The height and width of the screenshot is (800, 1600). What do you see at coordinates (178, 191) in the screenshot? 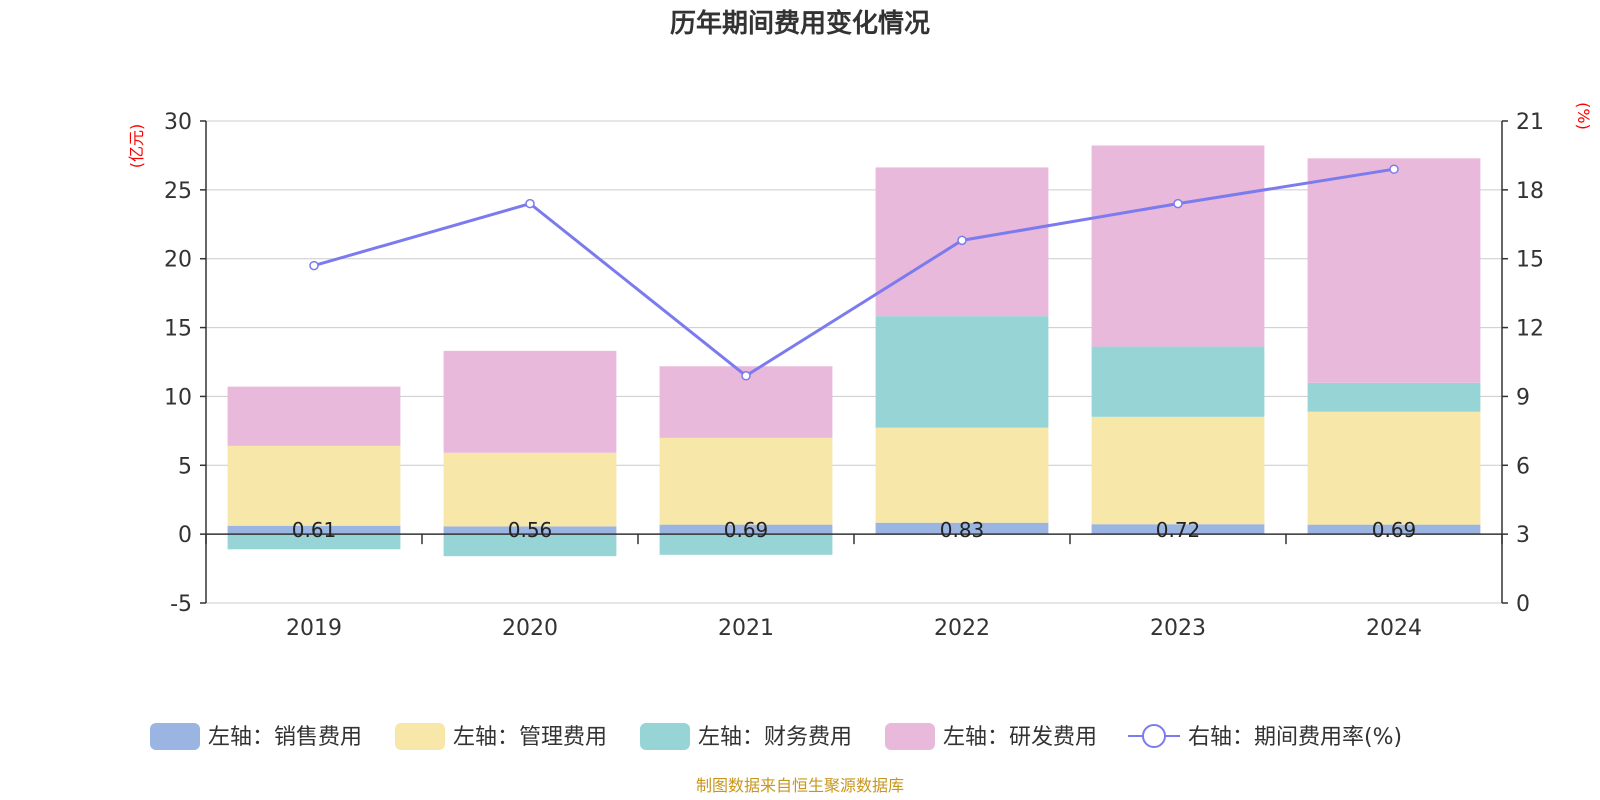
I see `left-tick-label: 25` at bounding box center [178, 191].